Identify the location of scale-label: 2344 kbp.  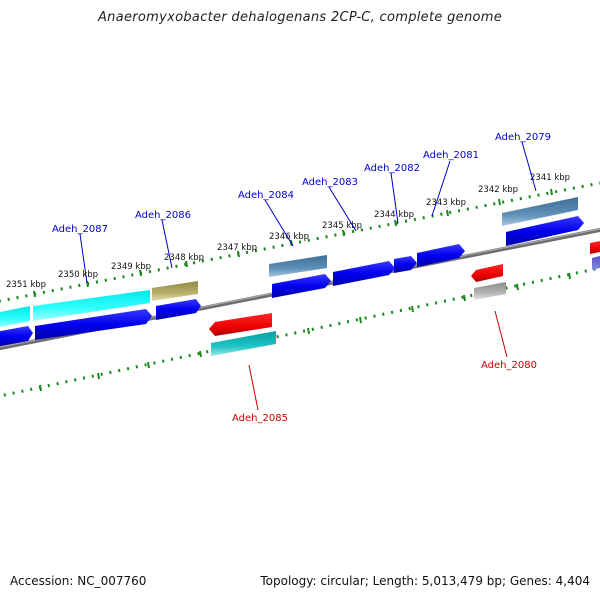
(394, 215).